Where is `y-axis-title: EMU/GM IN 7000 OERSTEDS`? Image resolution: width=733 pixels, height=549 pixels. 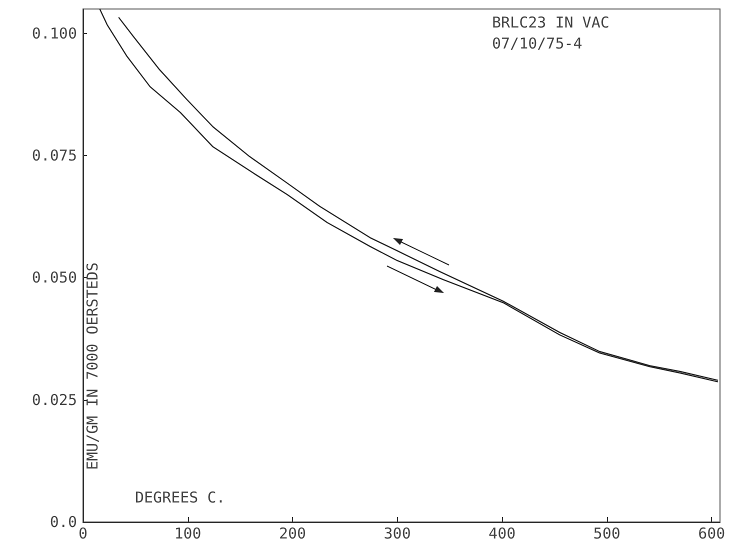 y-axis-title: EMU/GM IN 7000 OERSTEDS is located at coordinates (93, 366).